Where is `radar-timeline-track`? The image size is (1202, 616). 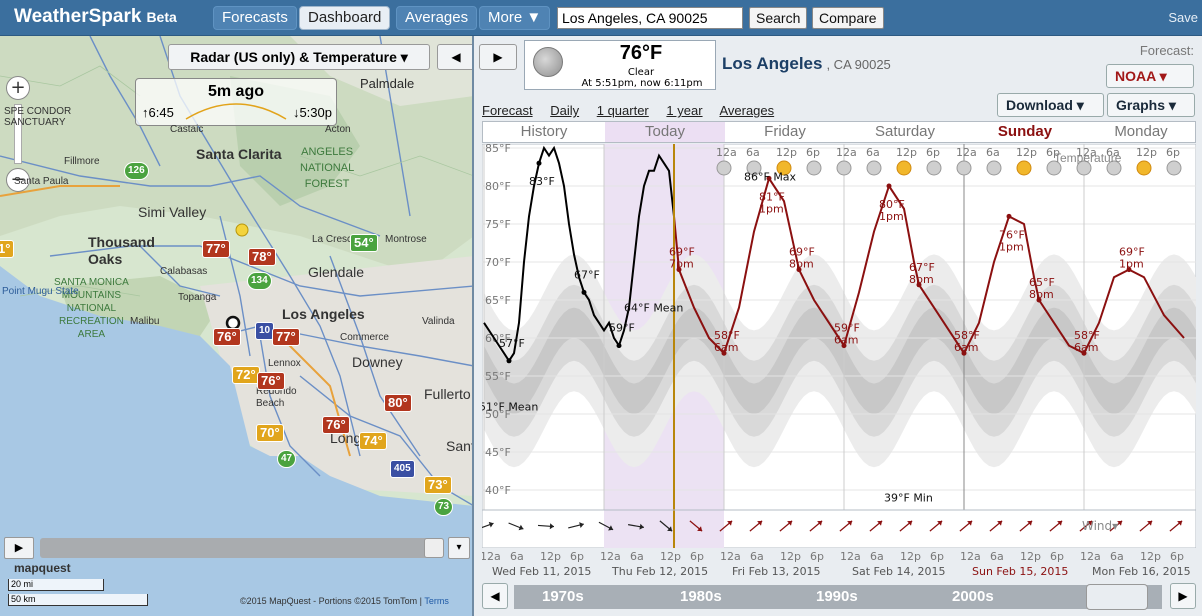 radar-timeline-track is located at coordinates (242, 548).